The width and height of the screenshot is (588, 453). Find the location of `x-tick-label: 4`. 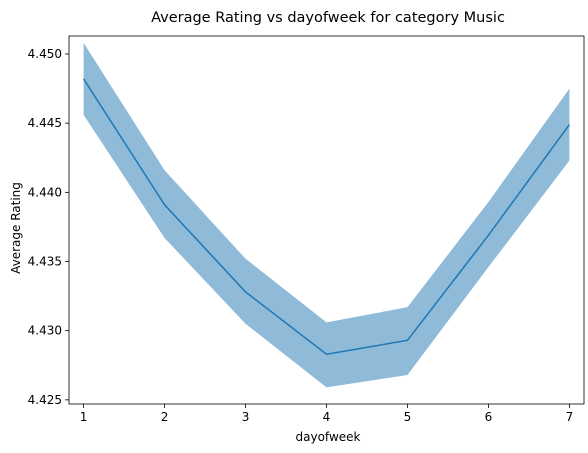

x-tick-label: 4 is located at coordinates (327, 417).